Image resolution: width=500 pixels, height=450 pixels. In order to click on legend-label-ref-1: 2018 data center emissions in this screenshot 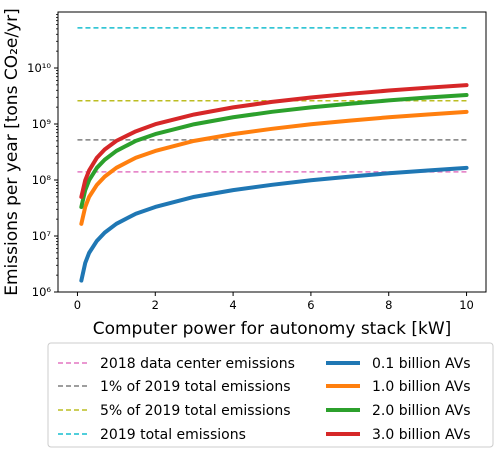, I will do `click(197, 364)`.